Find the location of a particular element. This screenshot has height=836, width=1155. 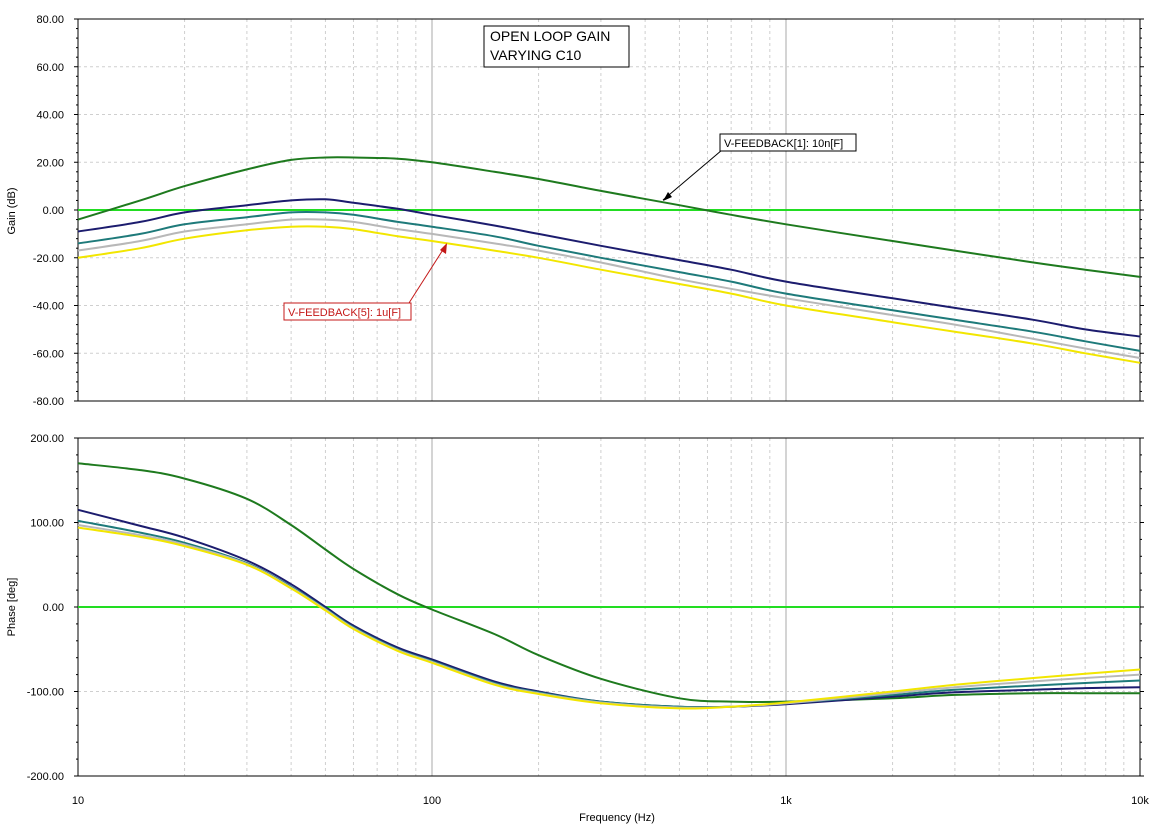

y-tick-label: 80.00 is located at coordinates (50, 20).